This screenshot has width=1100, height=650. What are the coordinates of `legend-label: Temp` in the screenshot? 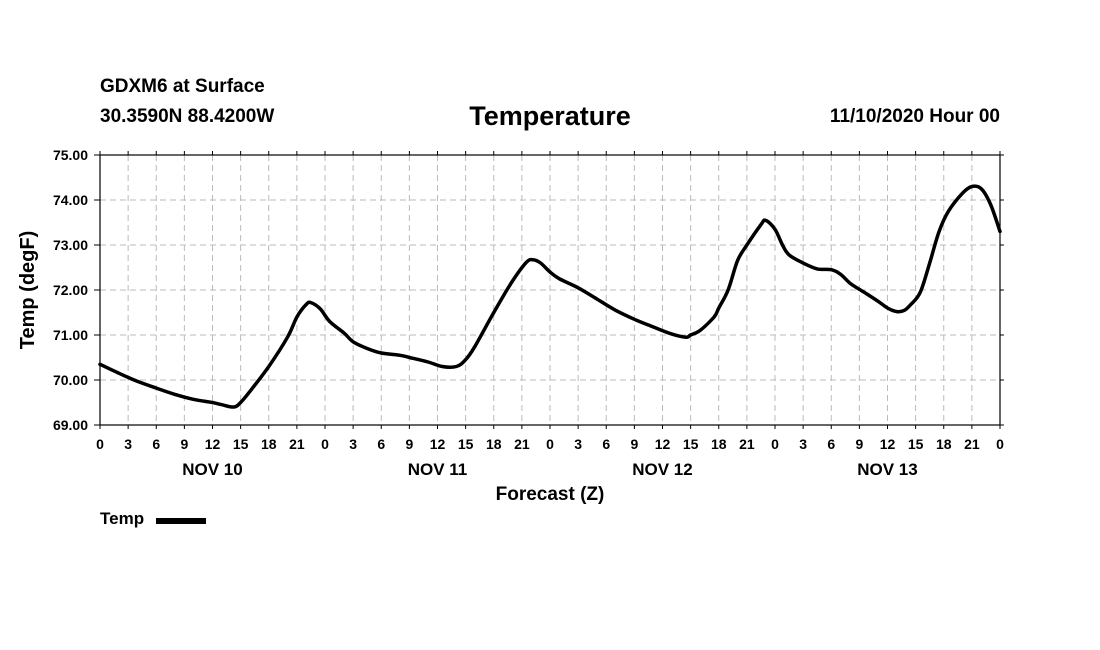 It's located at (122, 518).